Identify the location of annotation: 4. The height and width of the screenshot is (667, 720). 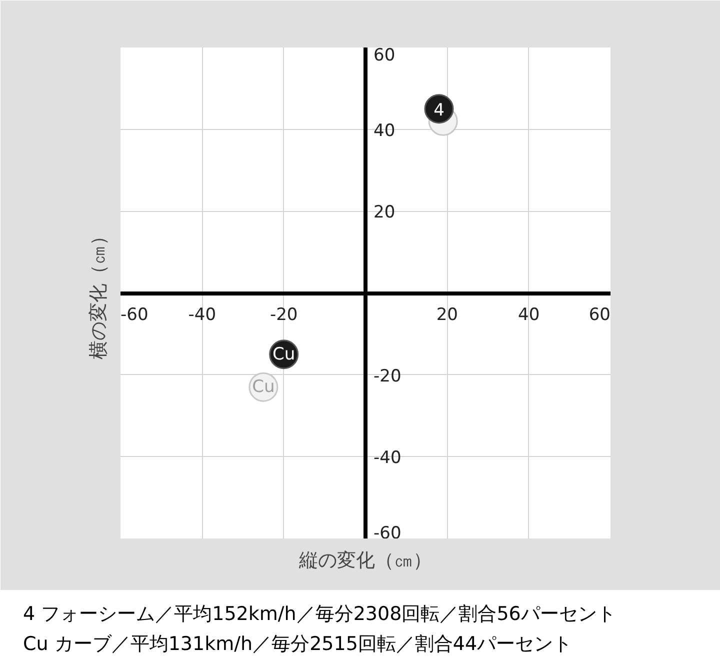
(439, 110).